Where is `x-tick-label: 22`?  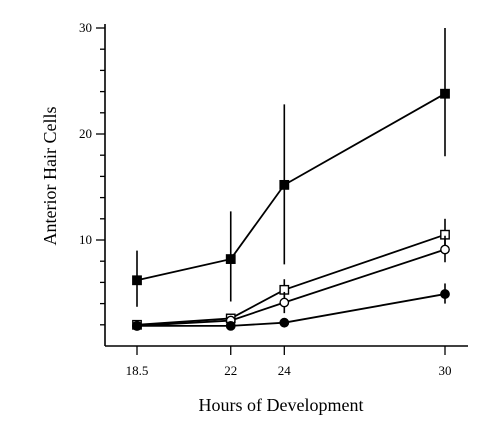 x-tick-label: 22 is located at coordinates (230, 370).